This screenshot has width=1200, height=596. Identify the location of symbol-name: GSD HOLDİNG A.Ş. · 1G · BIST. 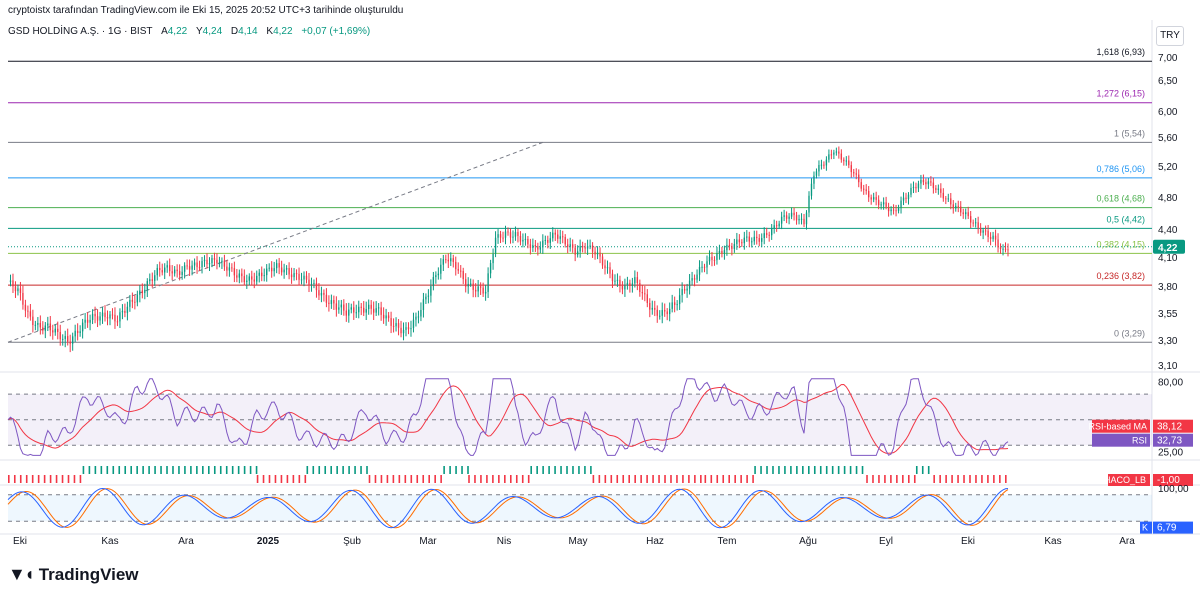
(80, 31).